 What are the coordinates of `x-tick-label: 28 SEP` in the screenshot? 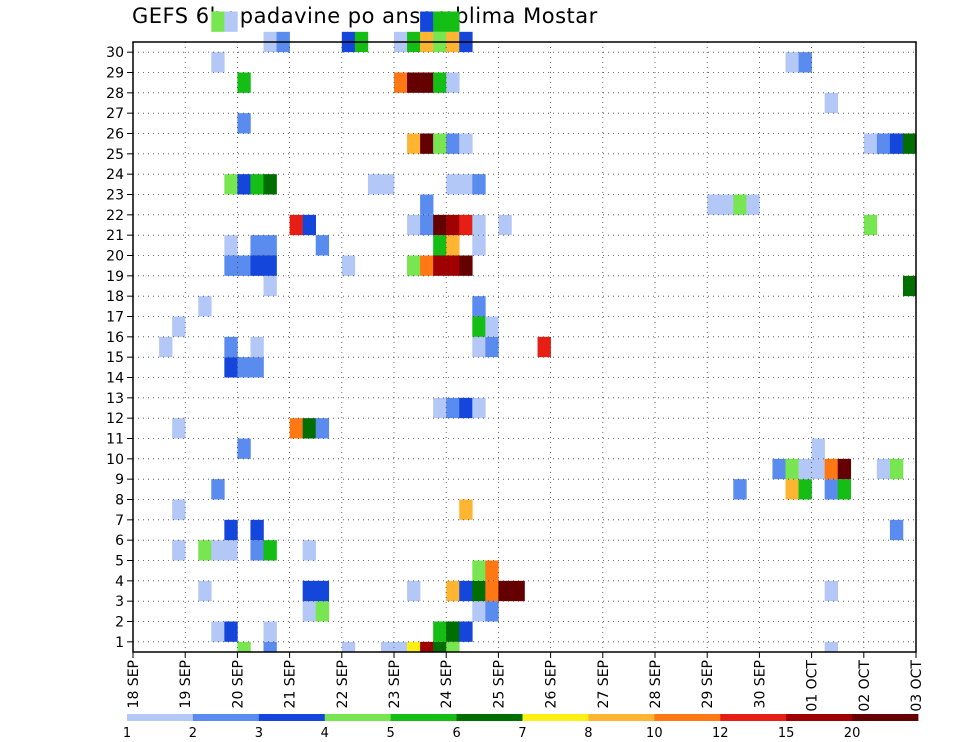 It's located at (656, 684).